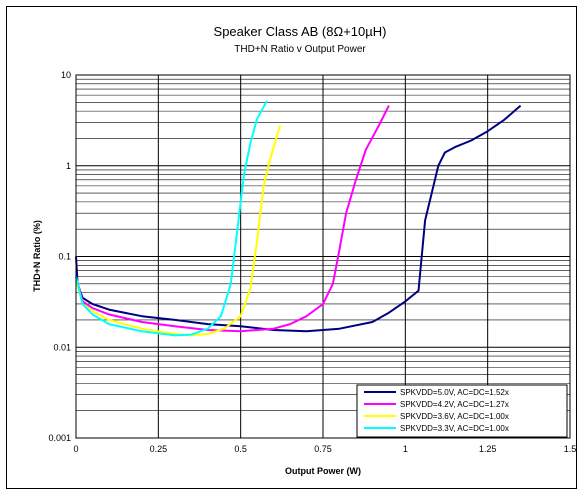 The height and width of the screenshot is (495, 583). Describe the element at coordinates (64, 257) in the screenshot. I see `y-tick-label: 0.1` at that location.